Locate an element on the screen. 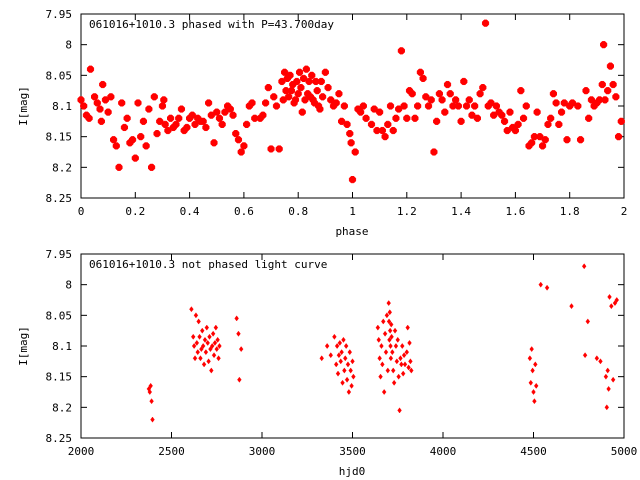 This screenshot has height=480, width=640. x-tick-label: 2 is located at coordinates (624, 211).